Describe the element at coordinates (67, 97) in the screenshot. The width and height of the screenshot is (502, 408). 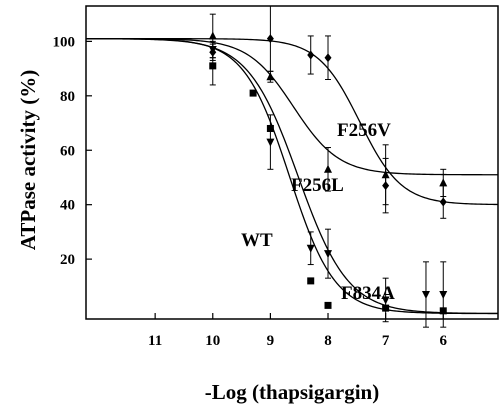
I see `y-tick-label: 80` at that location.